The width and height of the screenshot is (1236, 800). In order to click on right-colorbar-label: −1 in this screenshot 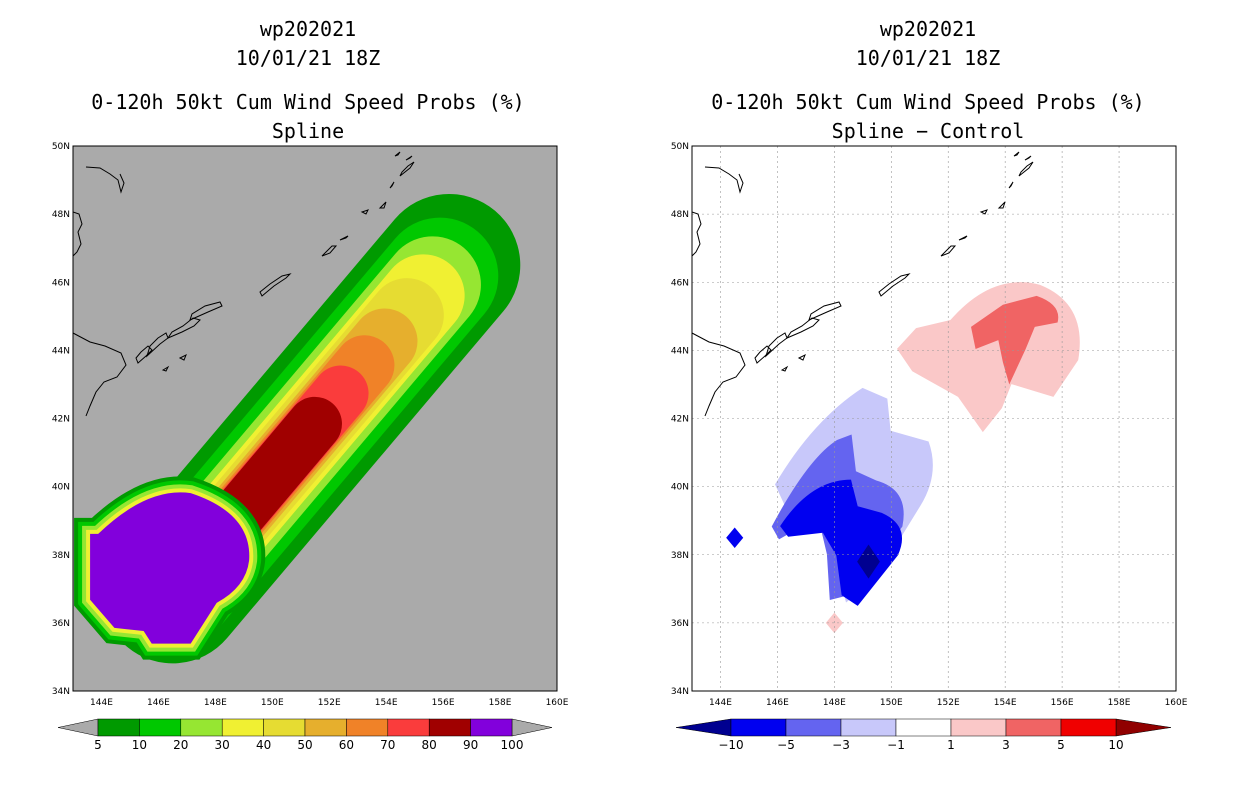, I will do `click(896, 745)`.